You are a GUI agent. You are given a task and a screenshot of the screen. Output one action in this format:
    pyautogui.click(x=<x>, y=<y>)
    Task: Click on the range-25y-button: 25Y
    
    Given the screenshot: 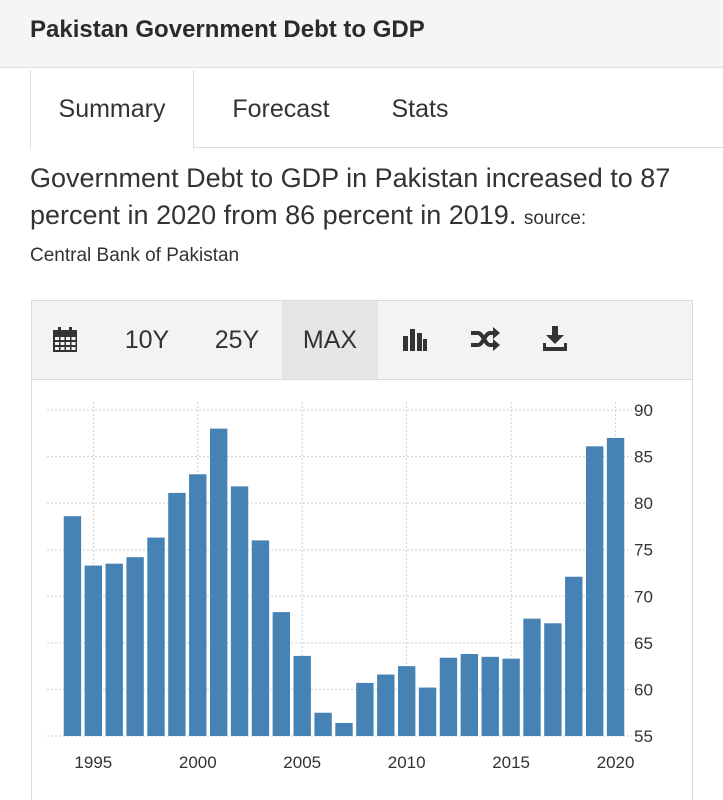 What is the action you would take?
    pyautogui.click(x=237, y=340)
    